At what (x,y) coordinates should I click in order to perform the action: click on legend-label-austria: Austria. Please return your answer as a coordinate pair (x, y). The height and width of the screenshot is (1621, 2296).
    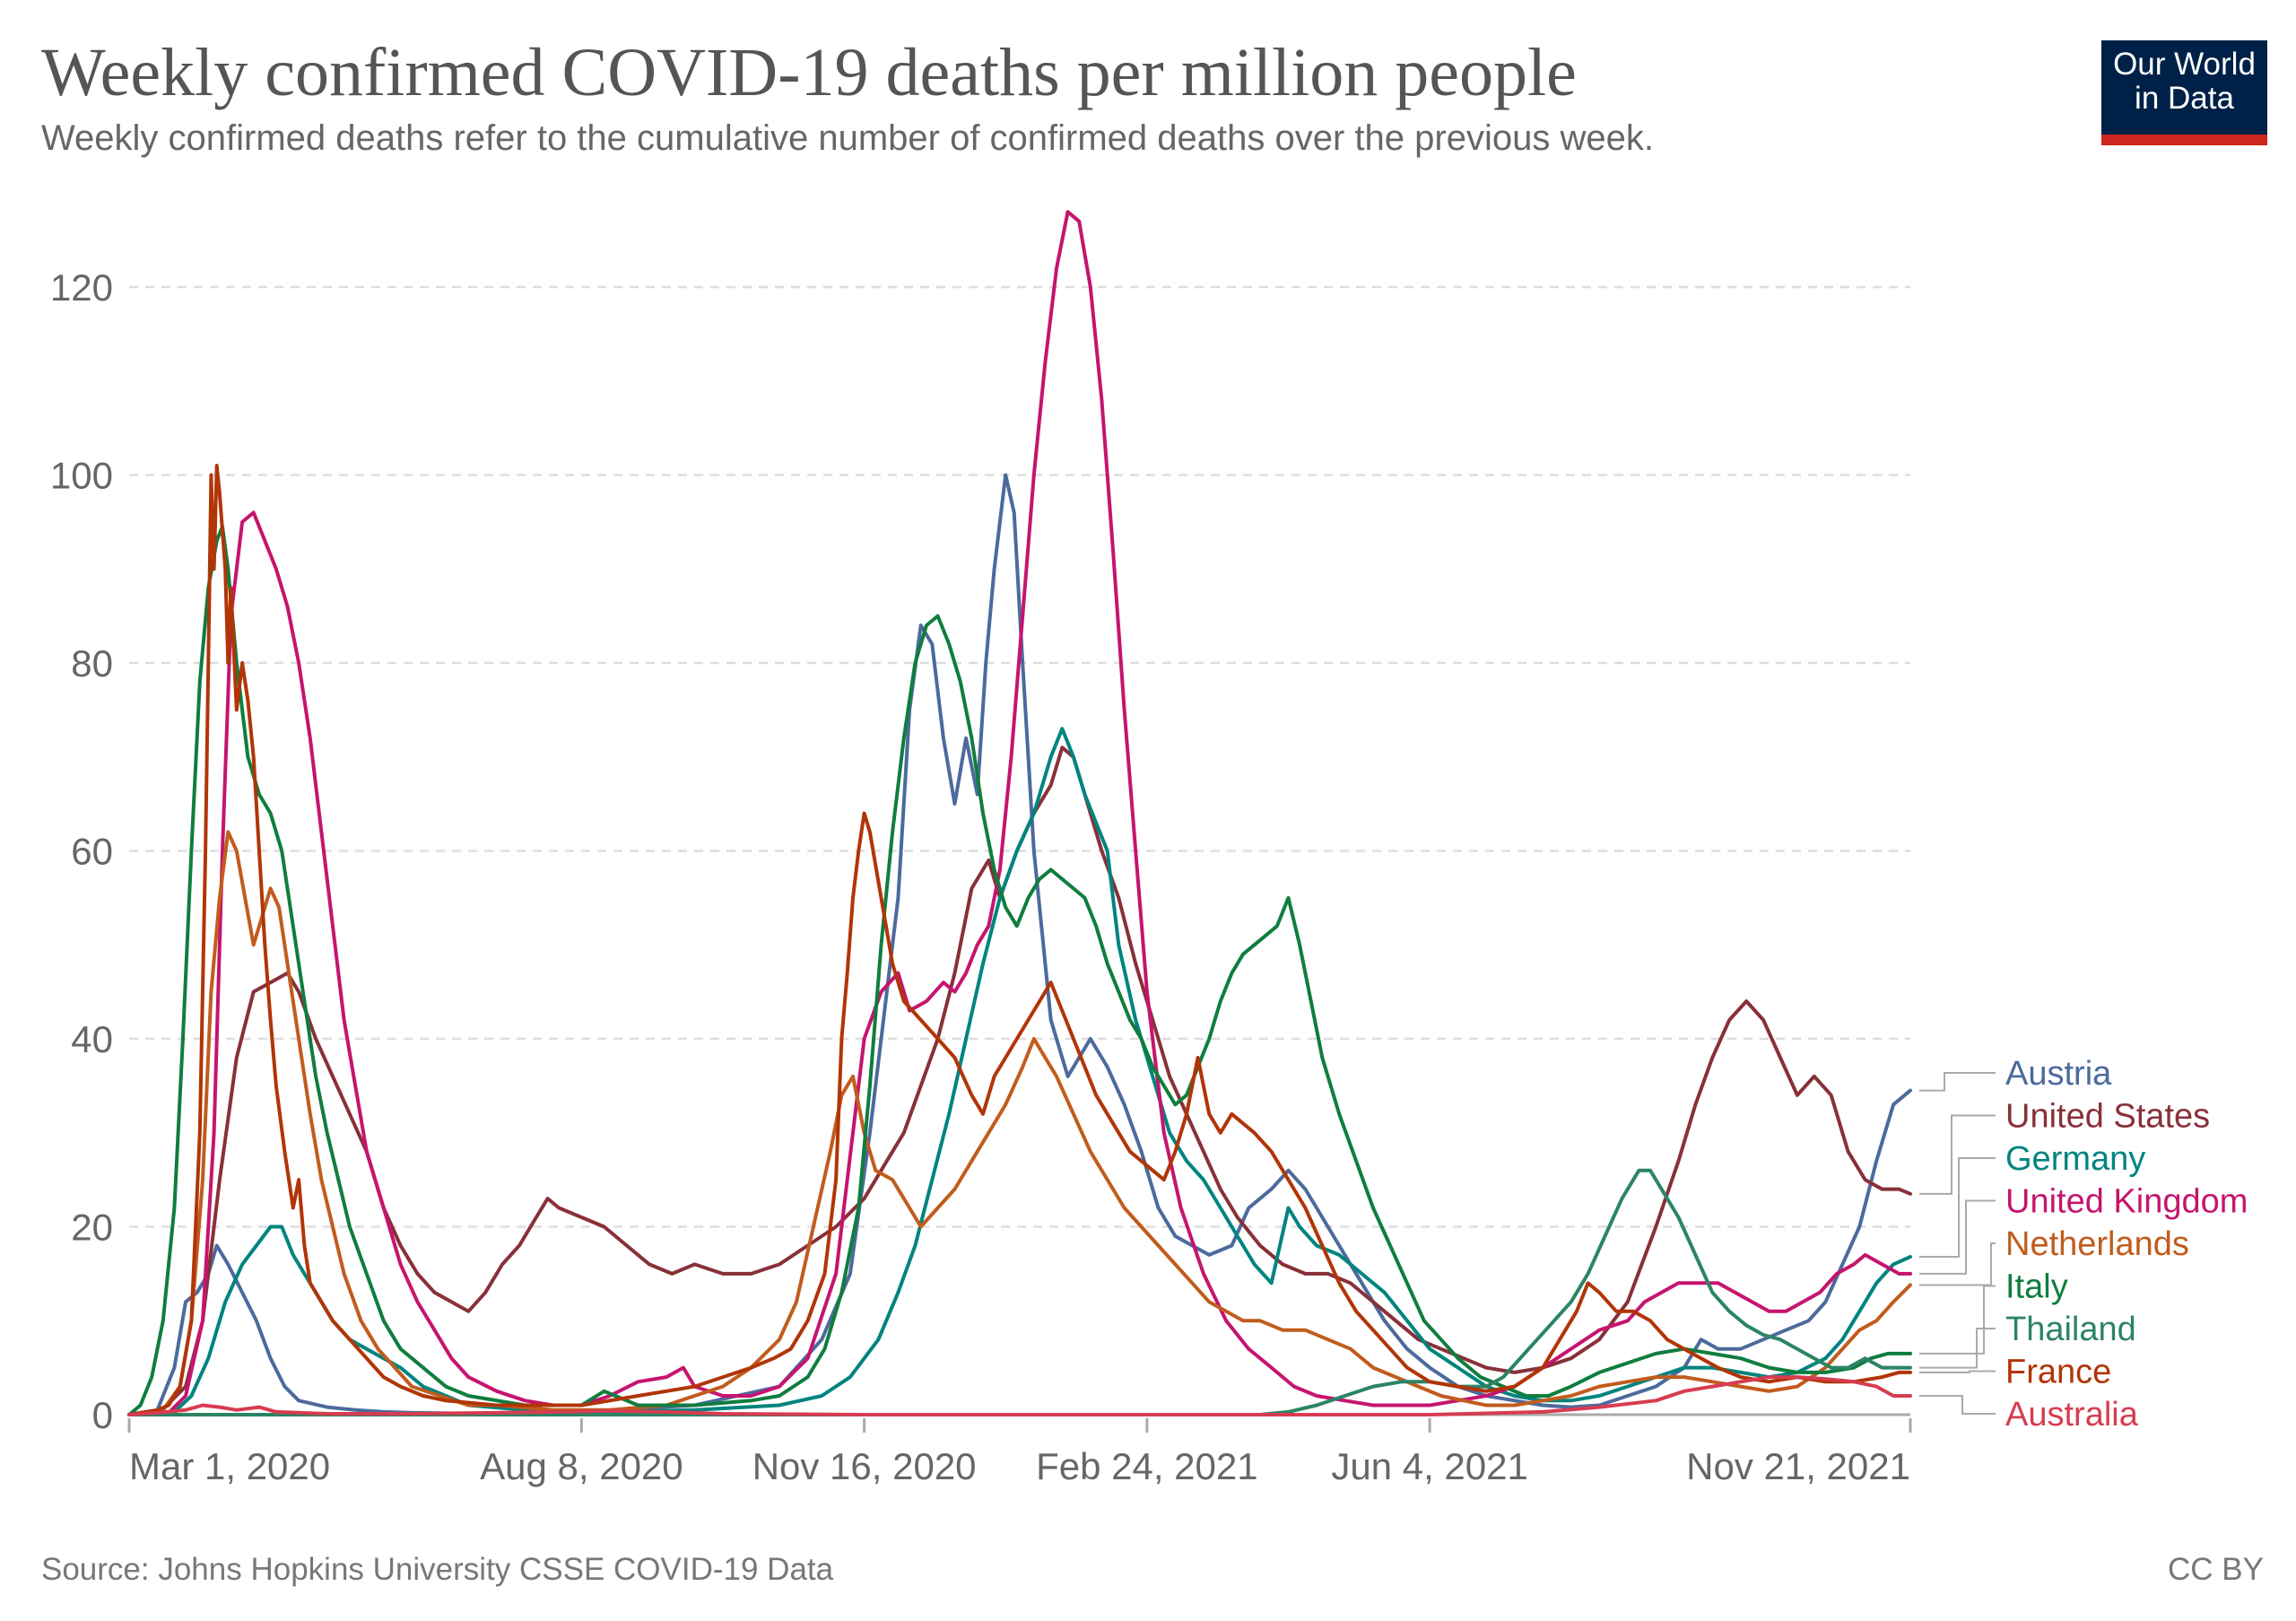
    Looking at the image, I should click on (2058, 1074).